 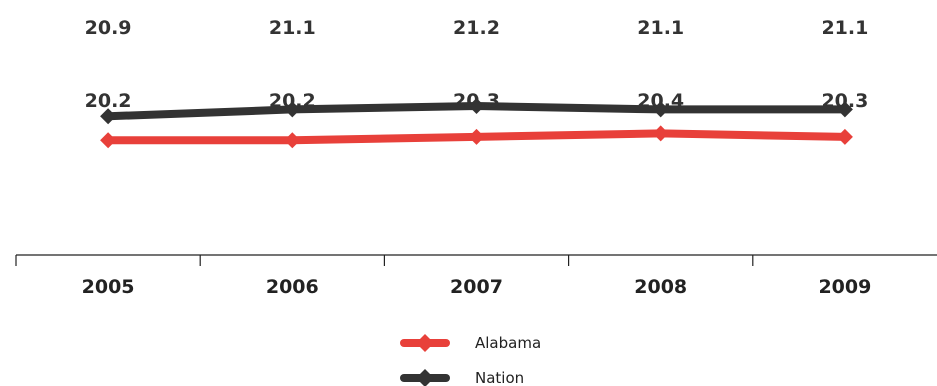 What do you see at coordinates (499, 377) in the screenshot?
I see `nation-legend-label: Nation` at bounding box center [499, 377].